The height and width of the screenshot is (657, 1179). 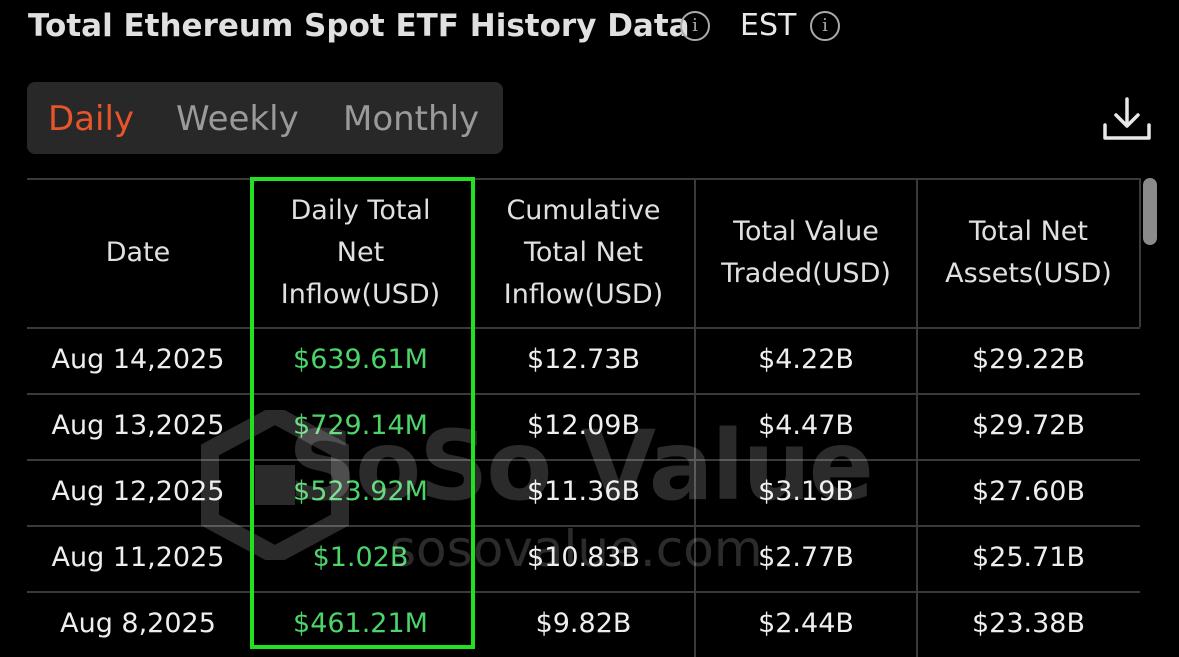 What do you see at coordinates (583, 491) in the screenshot?
I see `value-cell: $11.36B` at bounding box center [583, 491].